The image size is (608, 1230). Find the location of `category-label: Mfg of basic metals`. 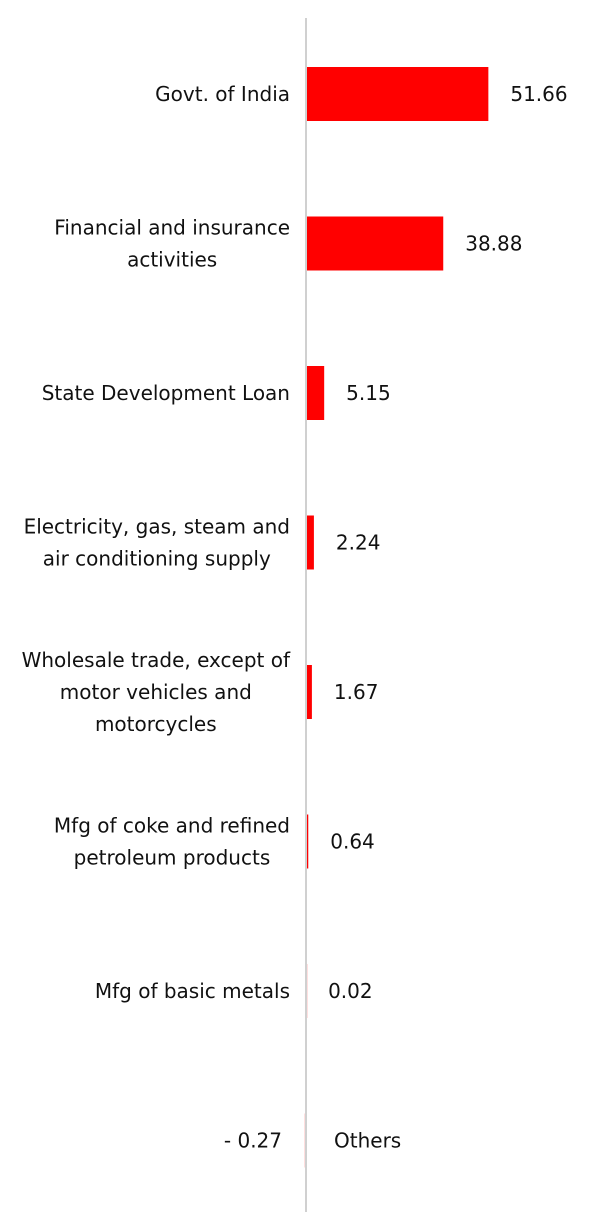

category-label: Mfg of basic metals is located at coordinates (192, 991).